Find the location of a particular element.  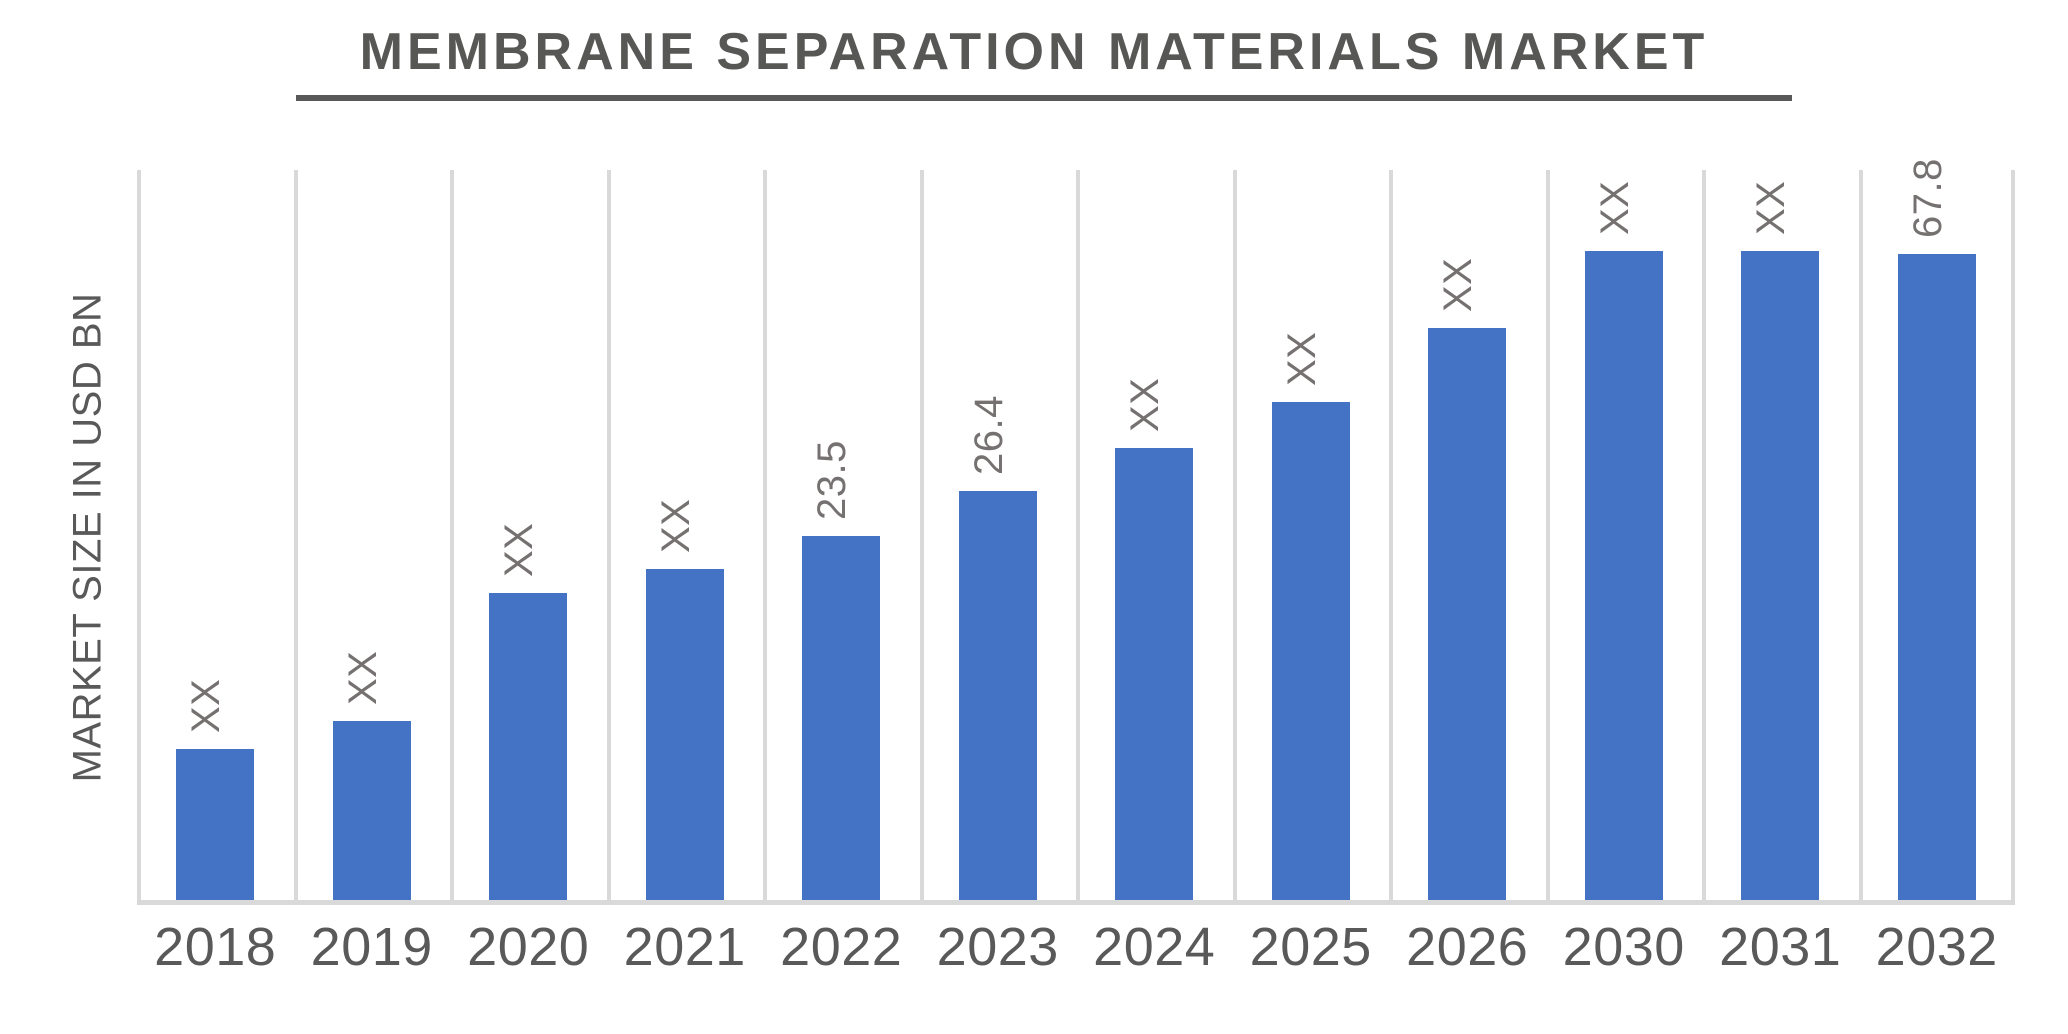

x-axis-baseline is located at coordinates (1076, 902).